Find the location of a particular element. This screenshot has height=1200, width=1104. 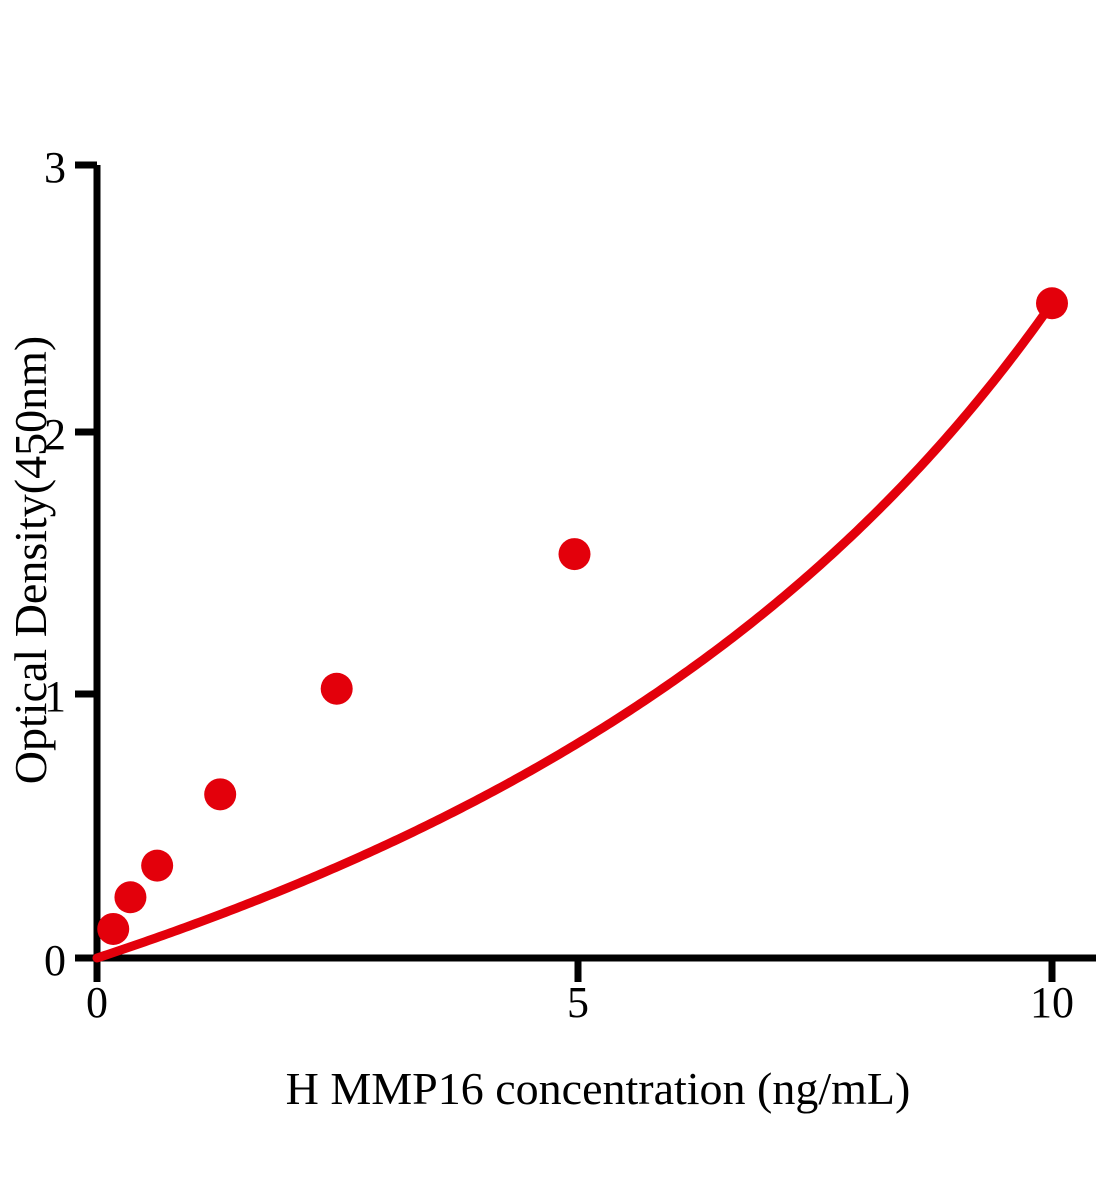

x-tick-label-0: 0 is located at coordinates (97, 1002).